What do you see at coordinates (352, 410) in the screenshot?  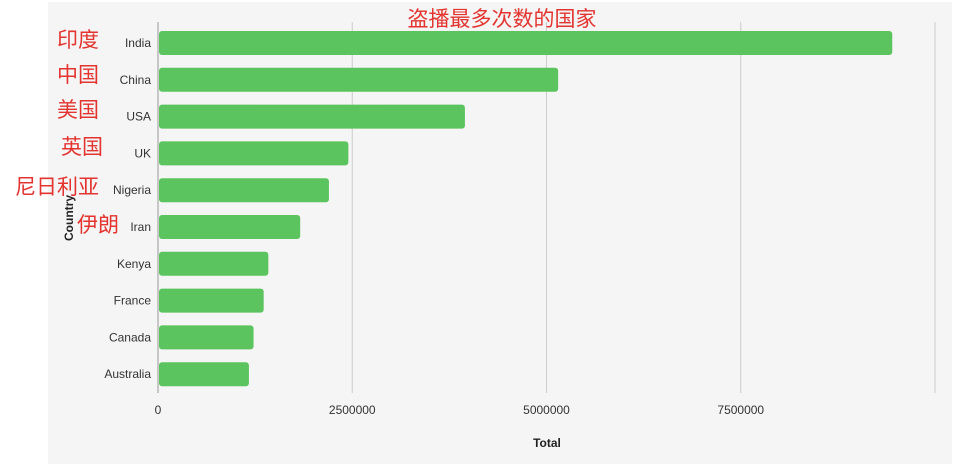 I see `x-tick-label: 2500000` at bounding box center [352, 410].